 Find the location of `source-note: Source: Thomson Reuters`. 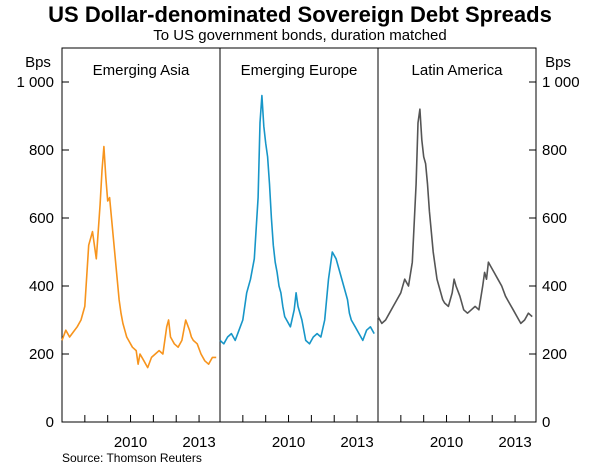

source-note: Source: Thomson Reuters is located at coordinates (132, 458).